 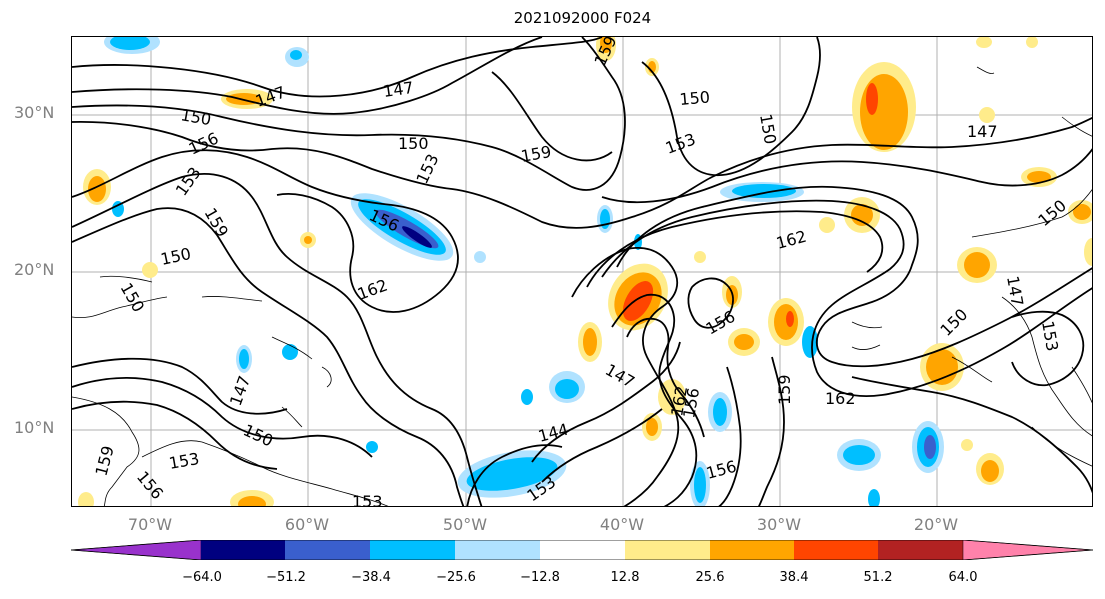 What do you see at coordinates (553, 433) in the screenshot?
I see `contour-label: 144` at bounding box center [553, 433].